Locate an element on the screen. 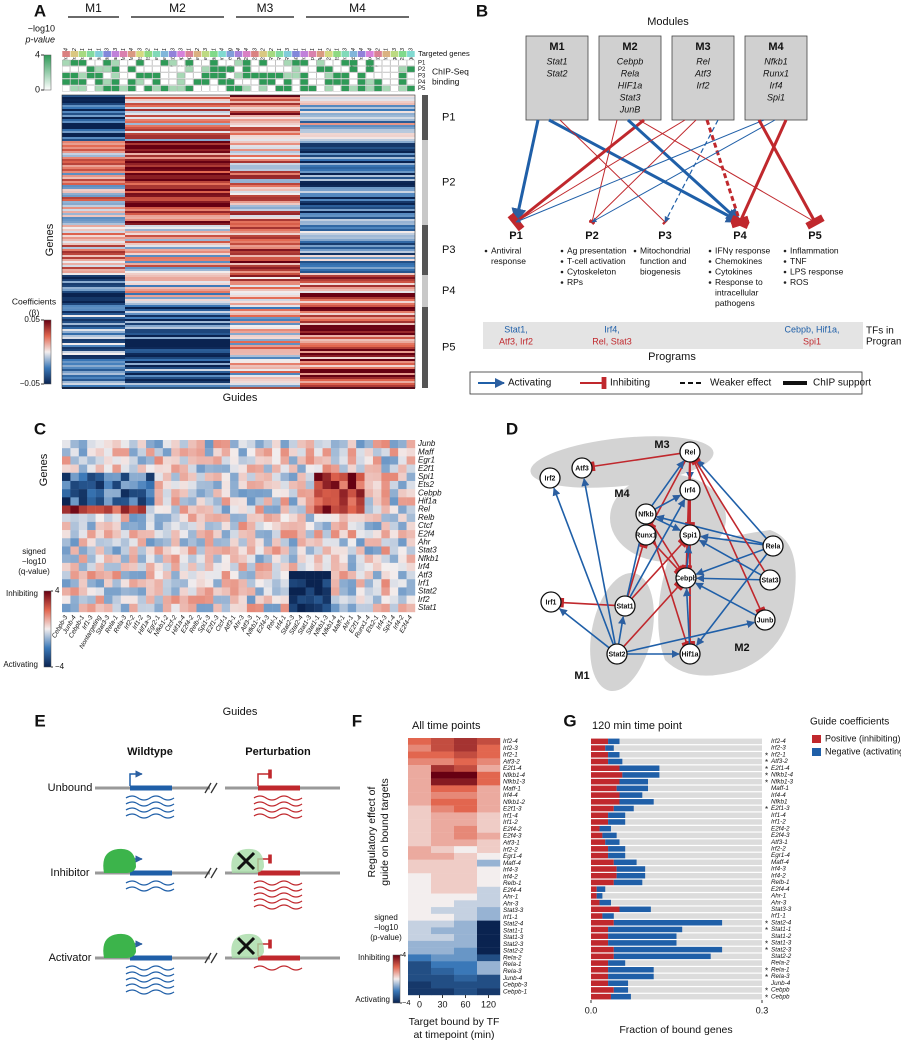 This screenshot has width=901, height=1050. row-label: Relb-1 is located at coordinates (512, 883).